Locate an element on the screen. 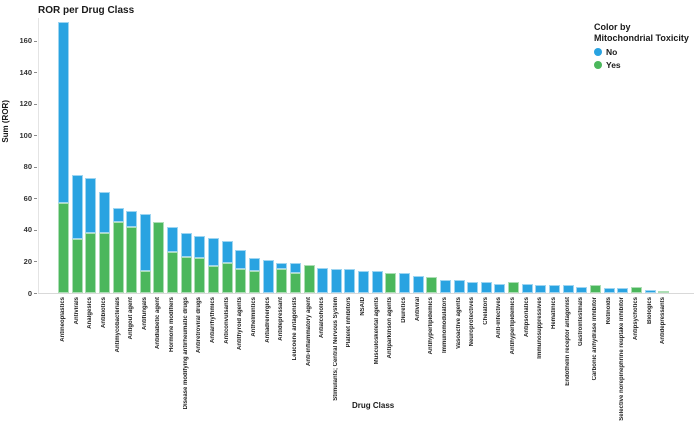 The width and height of the screenshot is (700, 425). x-tick-label: Gastrointestinals is located at coordinates (581, 322).